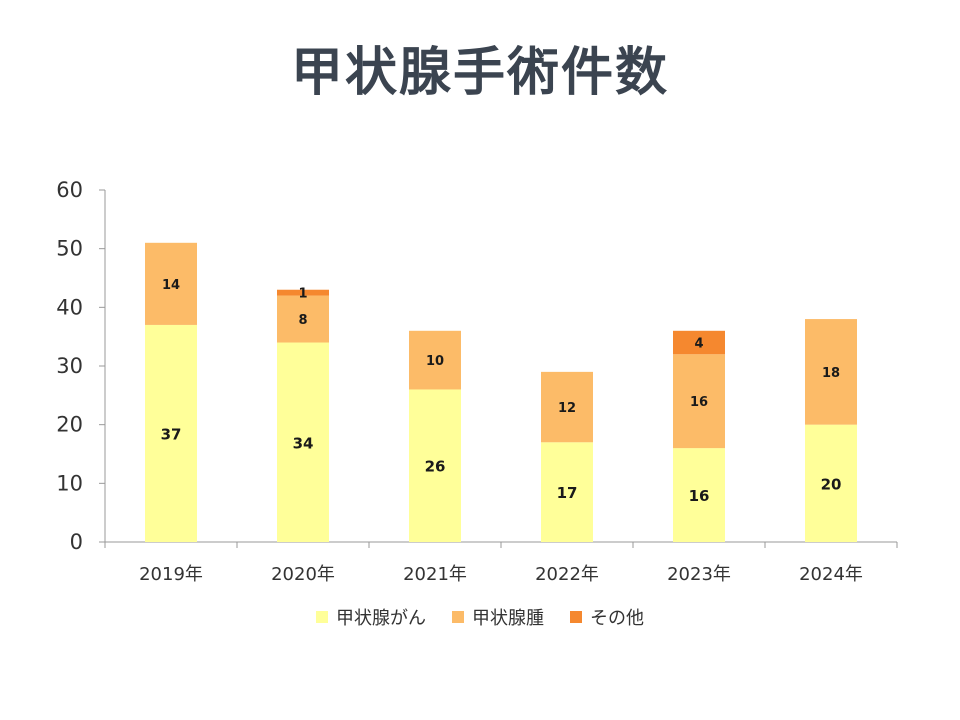 This screenshot has width=960, height=720. I want to click on y-tick-label: 0, so click(76, 542).